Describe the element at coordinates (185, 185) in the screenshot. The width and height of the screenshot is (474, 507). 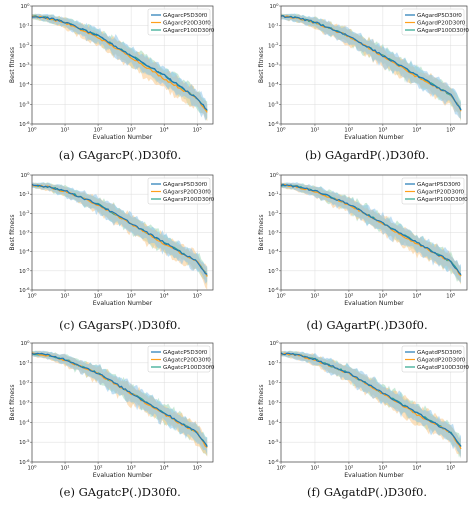
I see `legend-label: GAgarsP5D30f0` at that location.